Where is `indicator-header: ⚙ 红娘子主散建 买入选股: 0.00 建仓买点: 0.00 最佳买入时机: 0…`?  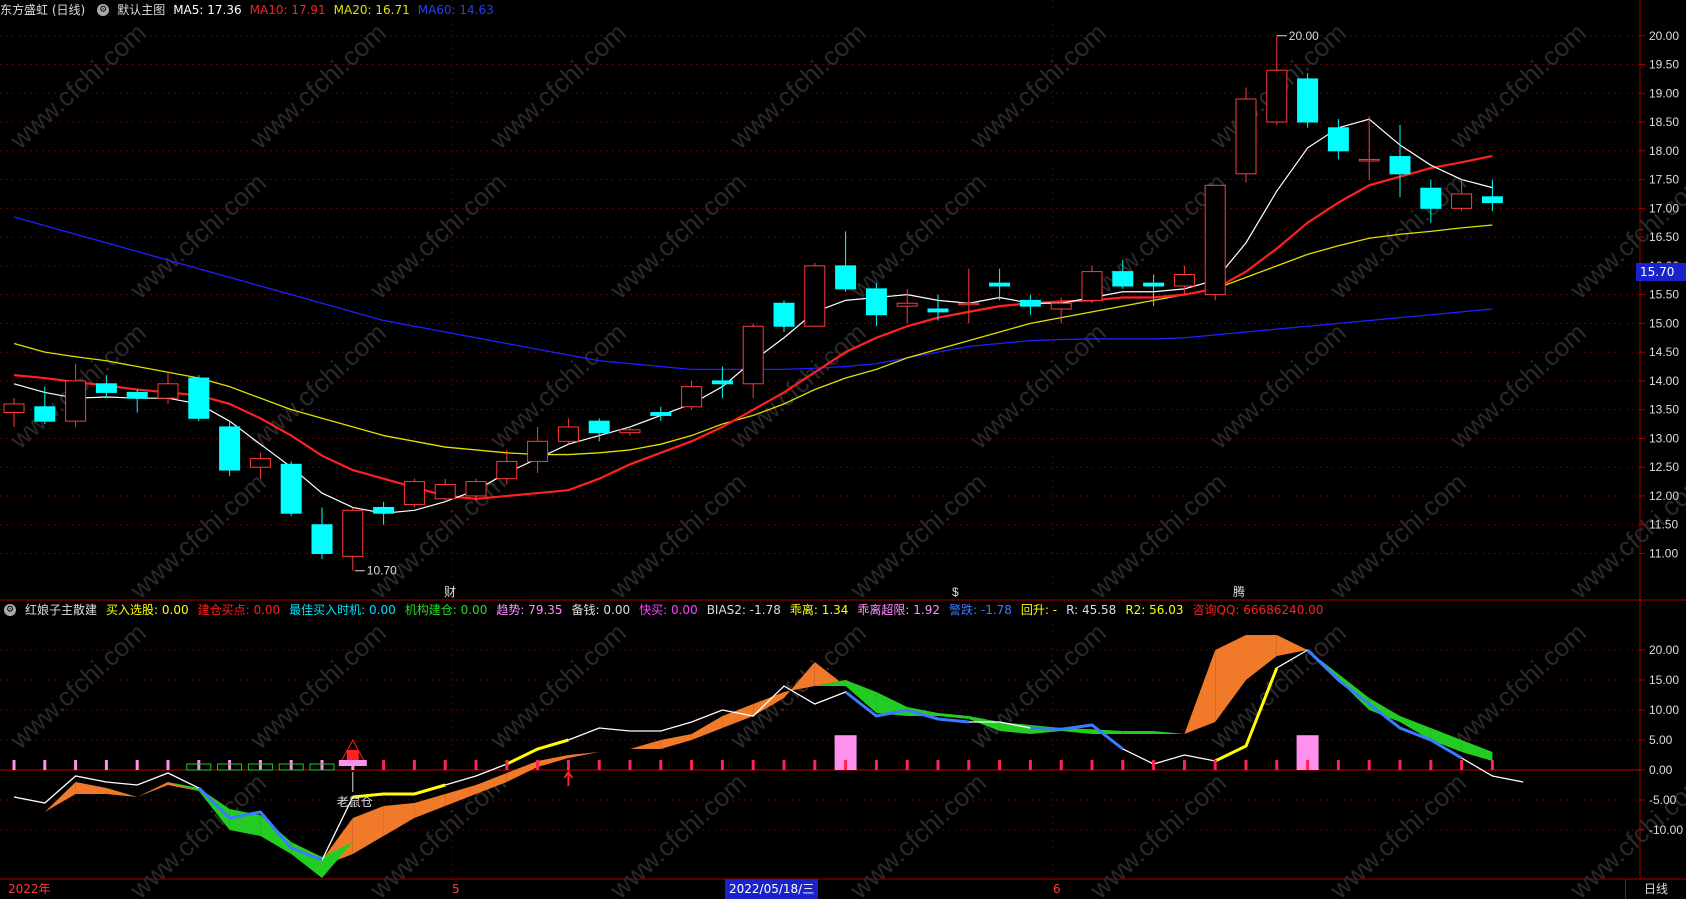
indicator-header: ⚙ 红娘子主散建 买入选股: 0.00 建仓买点: 0.00 最佳买入时机: 0… is located at coordinates (661, 610).